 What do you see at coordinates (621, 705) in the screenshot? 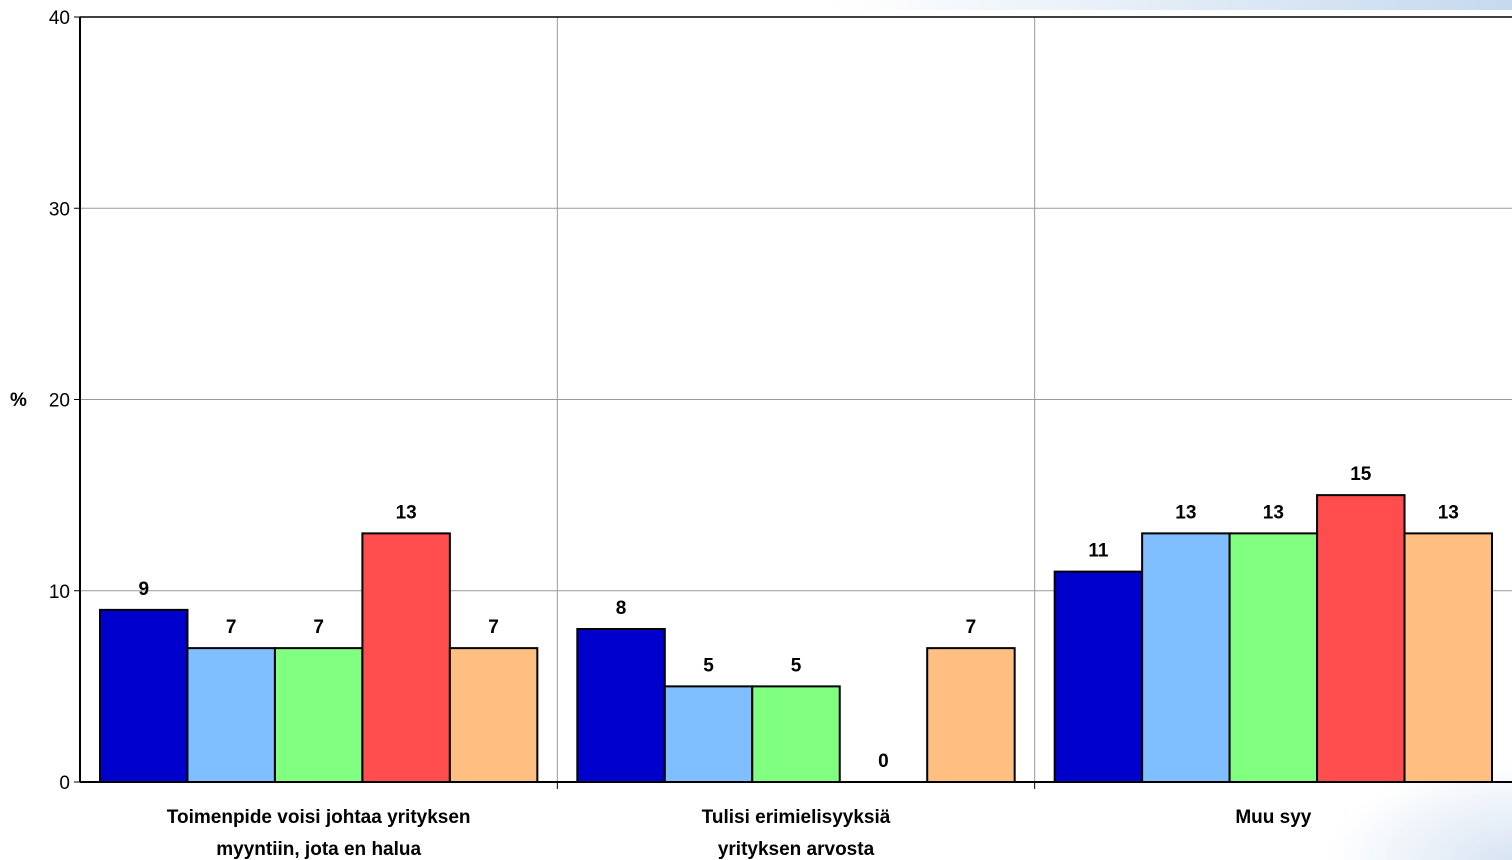
I see `bar-cat1-series0` at bounding box center [621, 705].